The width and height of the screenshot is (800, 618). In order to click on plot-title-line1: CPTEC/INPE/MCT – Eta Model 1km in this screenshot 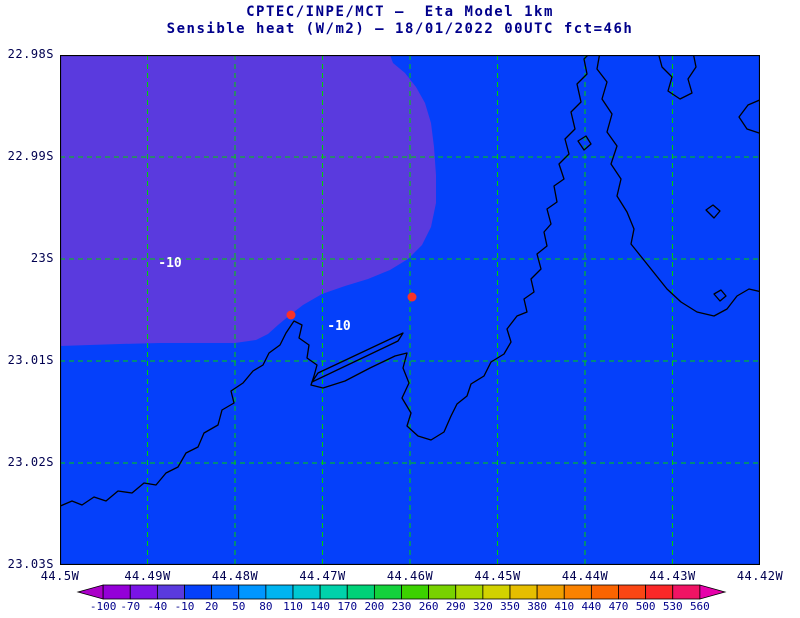, I will do `click(400, 12)`.